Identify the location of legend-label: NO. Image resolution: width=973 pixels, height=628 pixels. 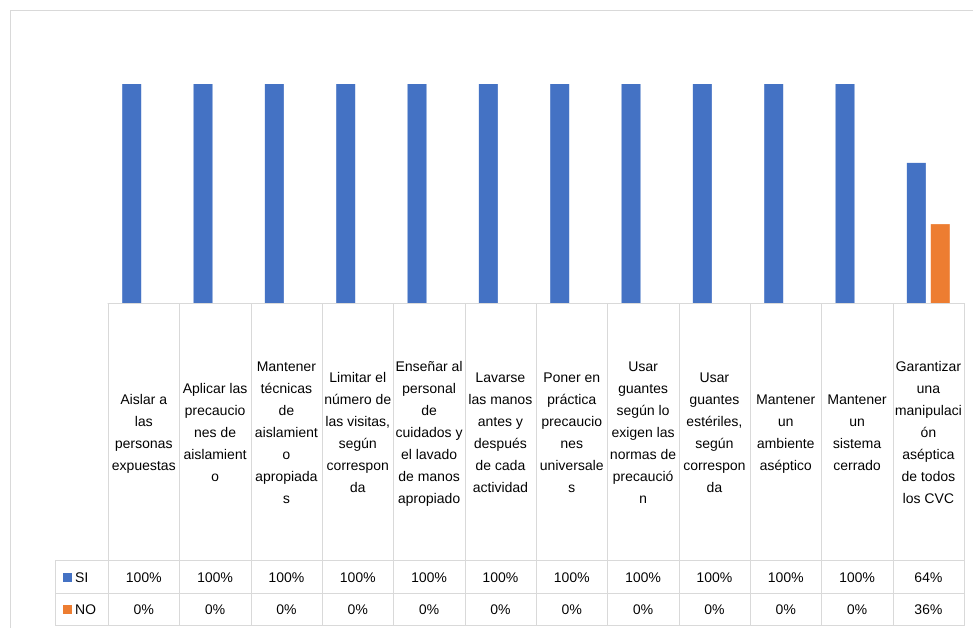
(85, 609).